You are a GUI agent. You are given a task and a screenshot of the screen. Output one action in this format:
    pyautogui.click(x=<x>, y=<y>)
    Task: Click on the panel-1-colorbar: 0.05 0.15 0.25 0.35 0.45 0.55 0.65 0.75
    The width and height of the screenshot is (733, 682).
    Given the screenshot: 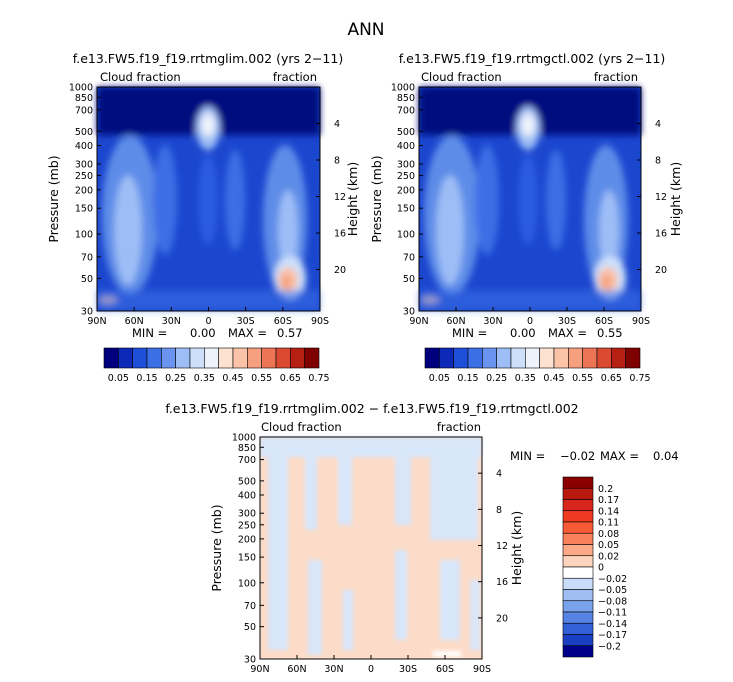 What is the action you would take?
    pyautogui.click(x=216, y=365)
    